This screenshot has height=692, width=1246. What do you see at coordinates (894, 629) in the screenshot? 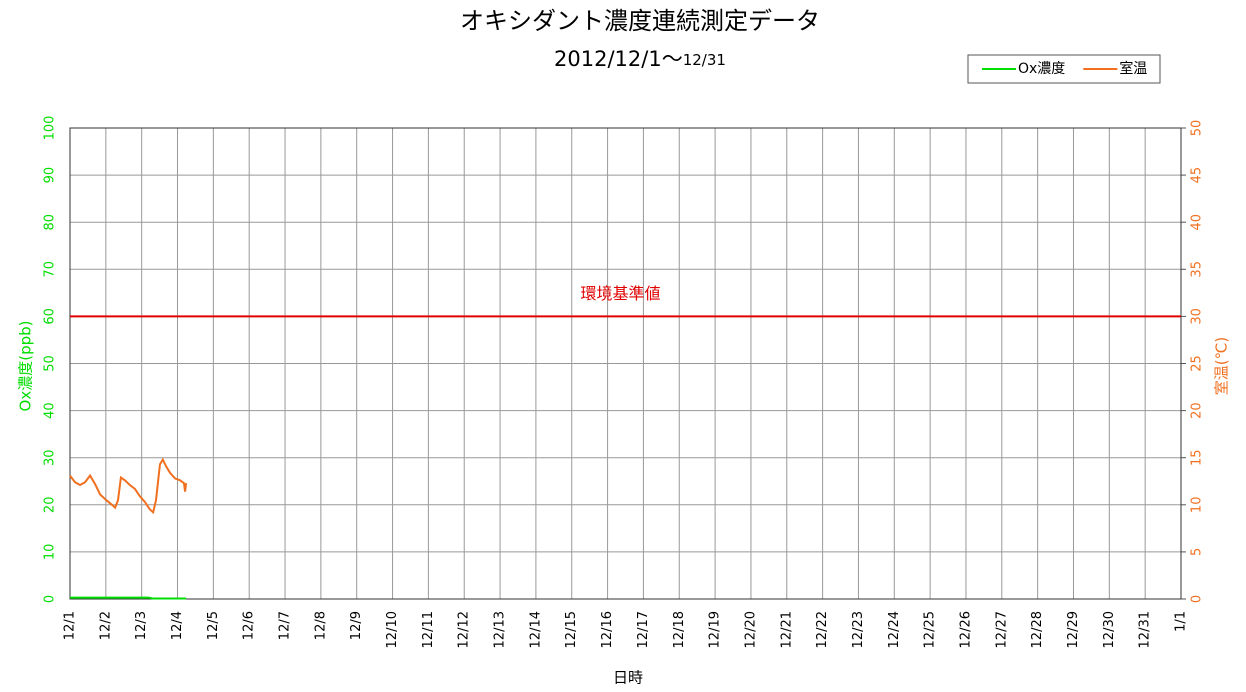
I see `x-tick-label: 12/24` at bounding box center [894, 629].